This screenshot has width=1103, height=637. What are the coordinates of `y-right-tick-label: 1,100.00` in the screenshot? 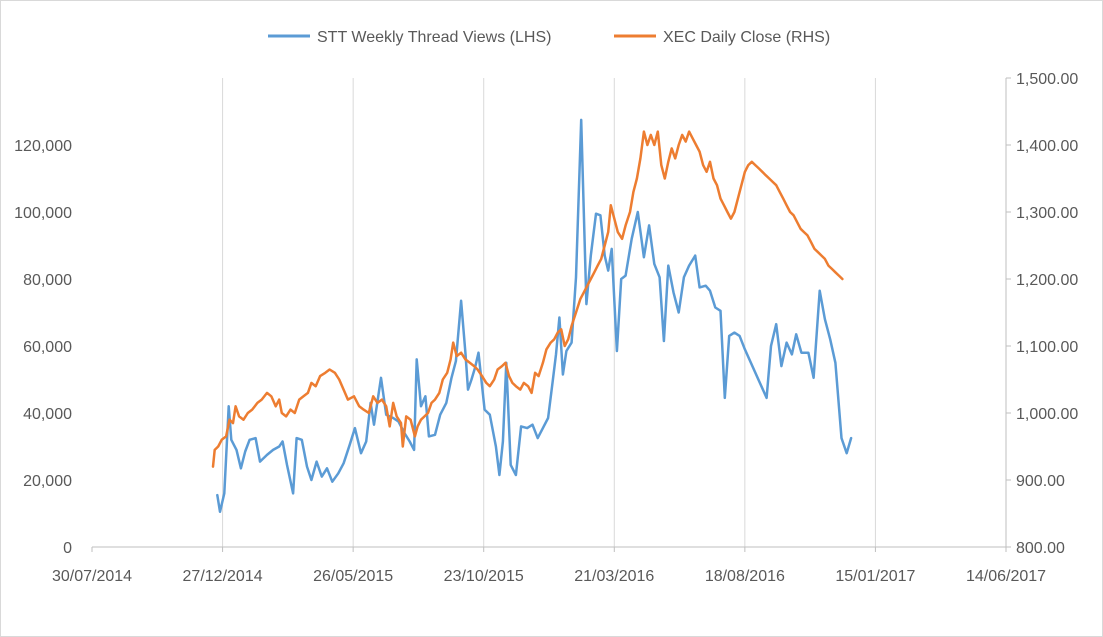 It's located at (1047, 347).